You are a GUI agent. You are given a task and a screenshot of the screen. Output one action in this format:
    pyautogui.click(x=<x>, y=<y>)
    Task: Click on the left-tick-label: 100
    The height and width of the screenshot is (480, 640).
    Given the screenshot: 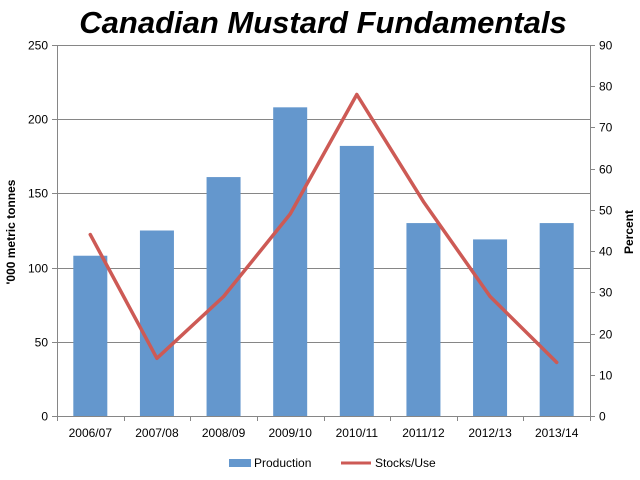 What is the action you would take?
    pyautogui.click(x=38, y=269)
    